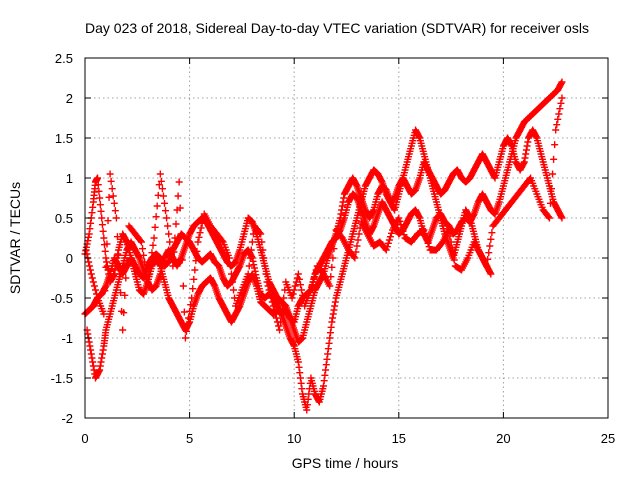 The height and width of the screenshot is (480, 640). What do you see at coordinates (15, 238) in the screenshot?
I see `y-axis-label: SDTVAR / TECUs` at bounding box center [15, 238].